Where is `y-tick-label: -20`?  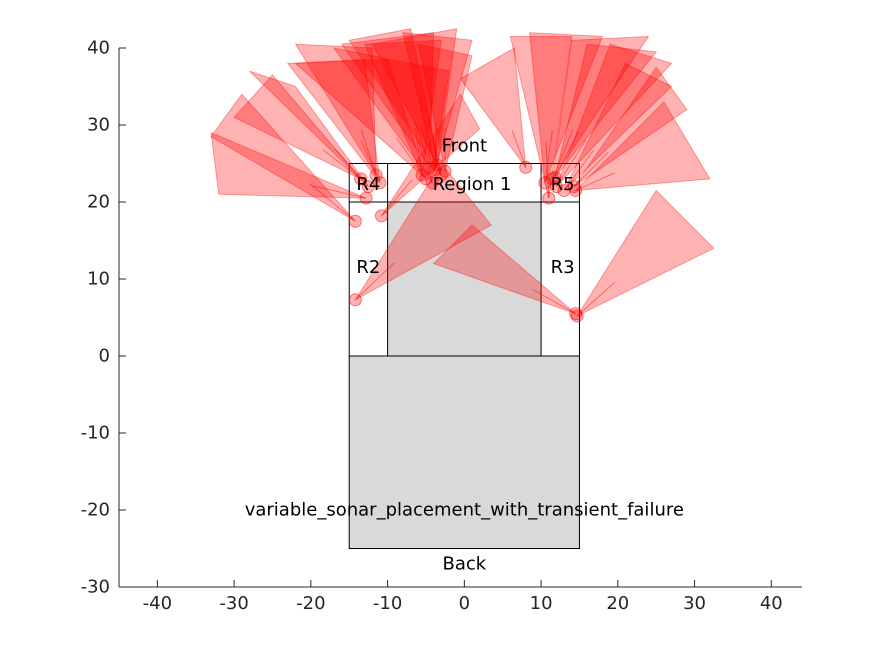
y-tick-label: -20 is located at coordinates (95, 510).